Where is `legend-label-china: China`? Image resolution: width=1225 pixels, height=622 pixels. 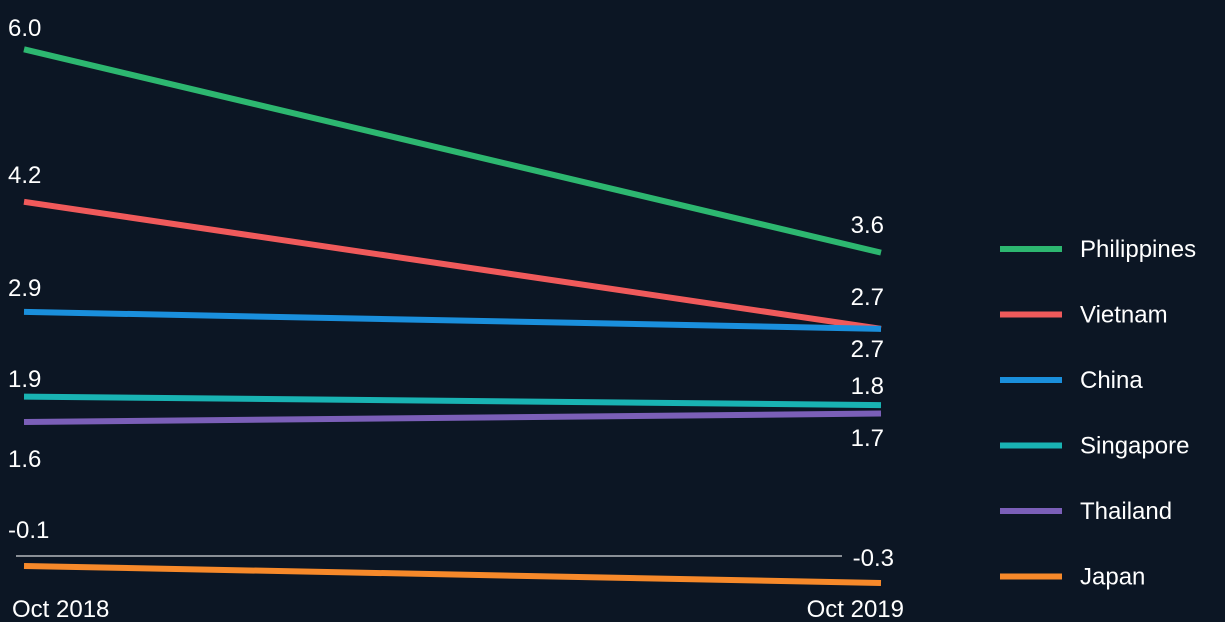 legend-label-china: China is located at coordinates (1111, 380).